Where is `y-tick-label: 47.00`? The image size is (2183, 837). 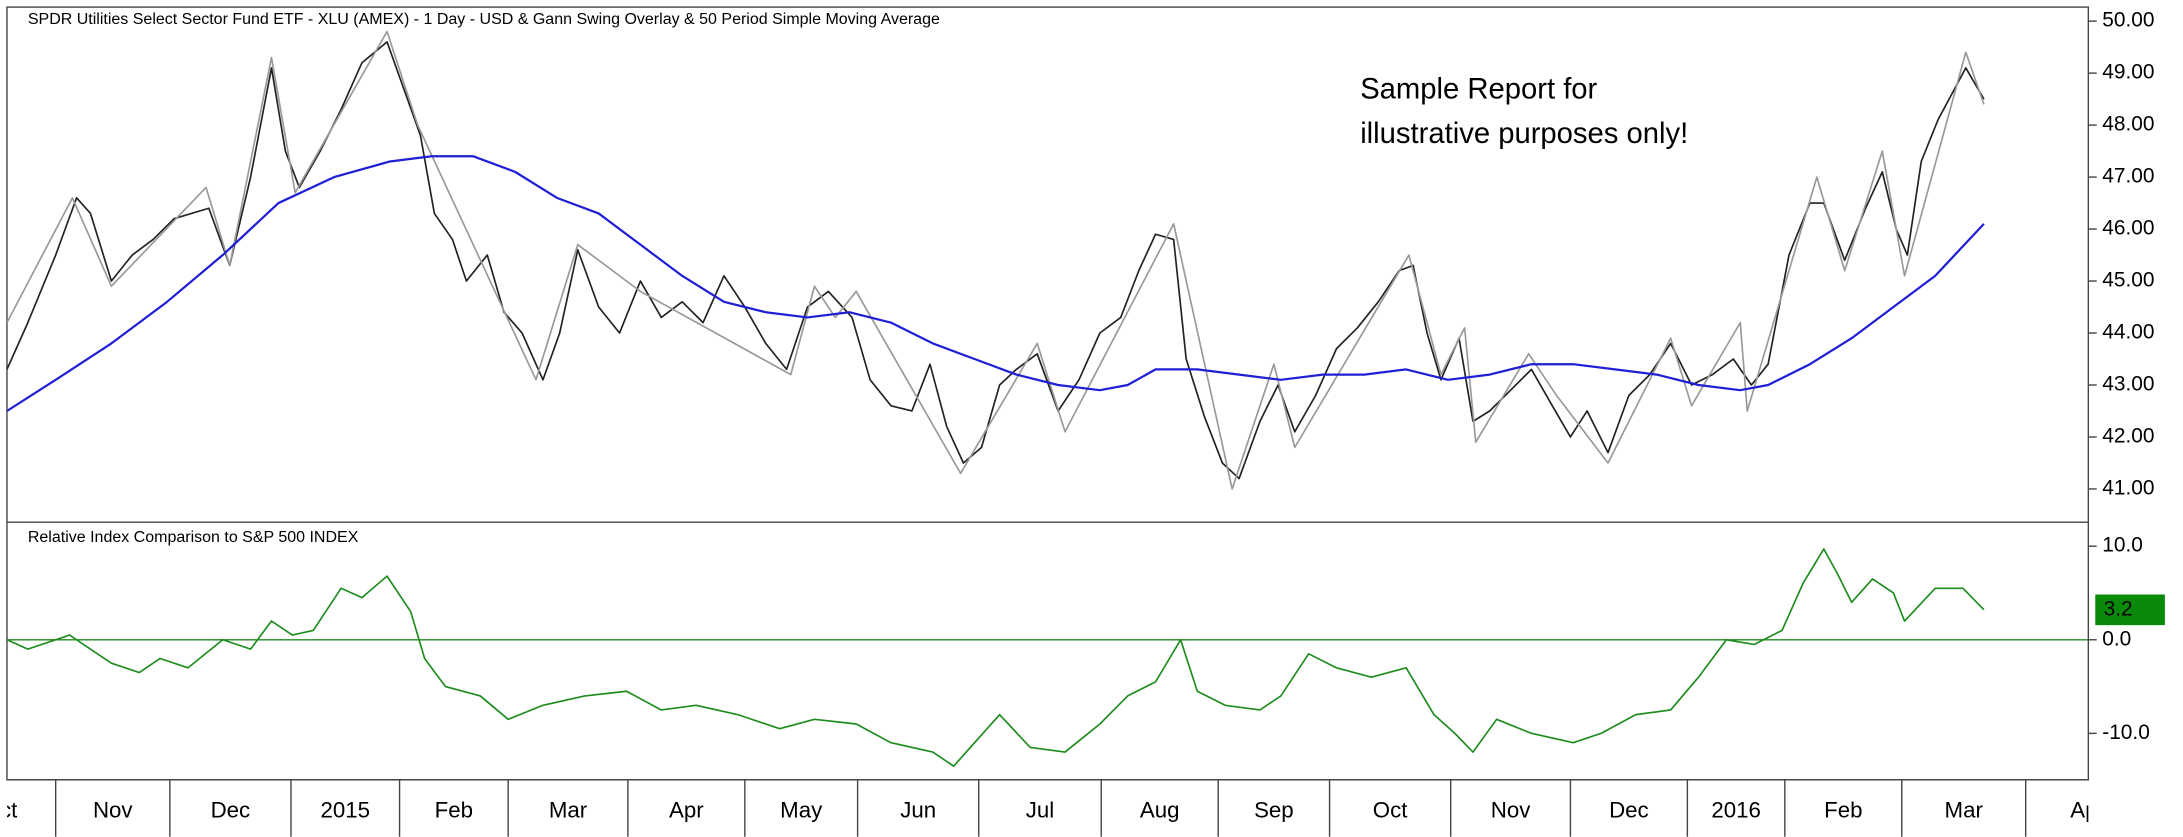
y-tick-label: 47.00 is located at coordinates (2128, 176).